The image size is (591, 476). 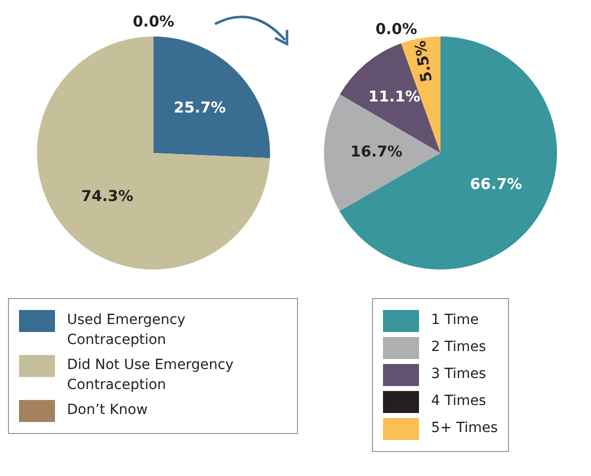 What do you see at coordinates (458, 374) in the screenshot?
I see `legend-label: 3 Times` at bounding box center [458, 374].